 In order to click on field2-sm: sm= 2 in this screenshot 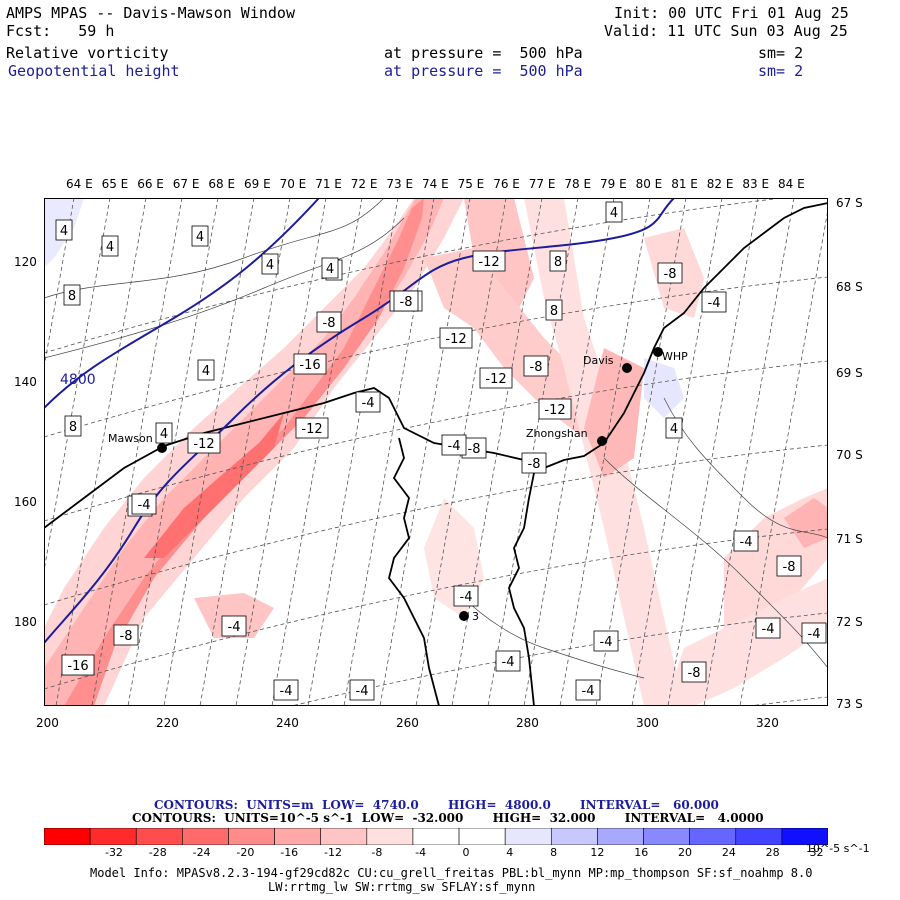, I will do `click(781, 71)`.